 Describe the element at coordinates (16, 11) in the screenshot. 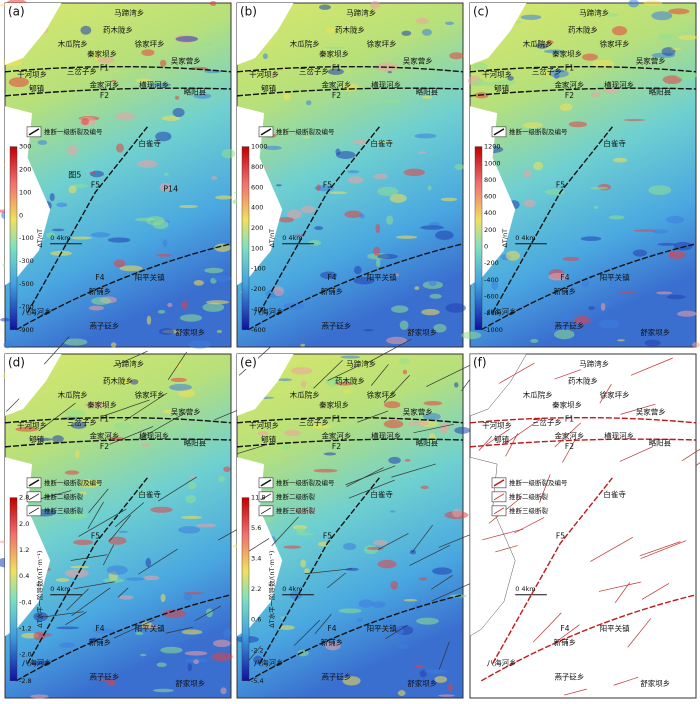

I see `label-box` at that location.